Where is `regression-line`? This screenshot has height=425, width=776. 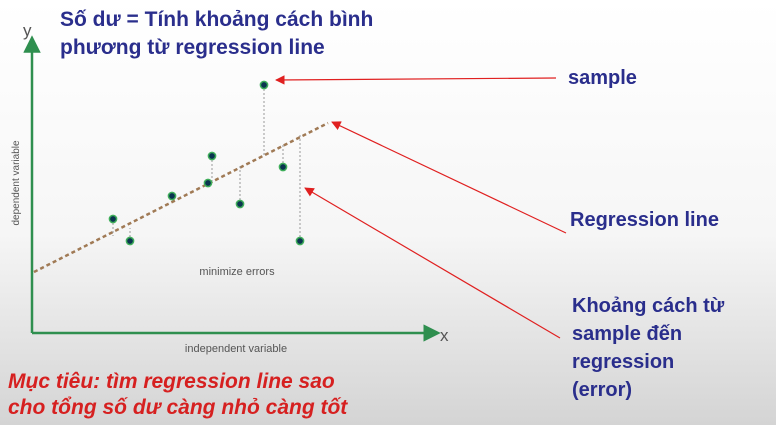 regression-line is located at coordinates (181, 197).